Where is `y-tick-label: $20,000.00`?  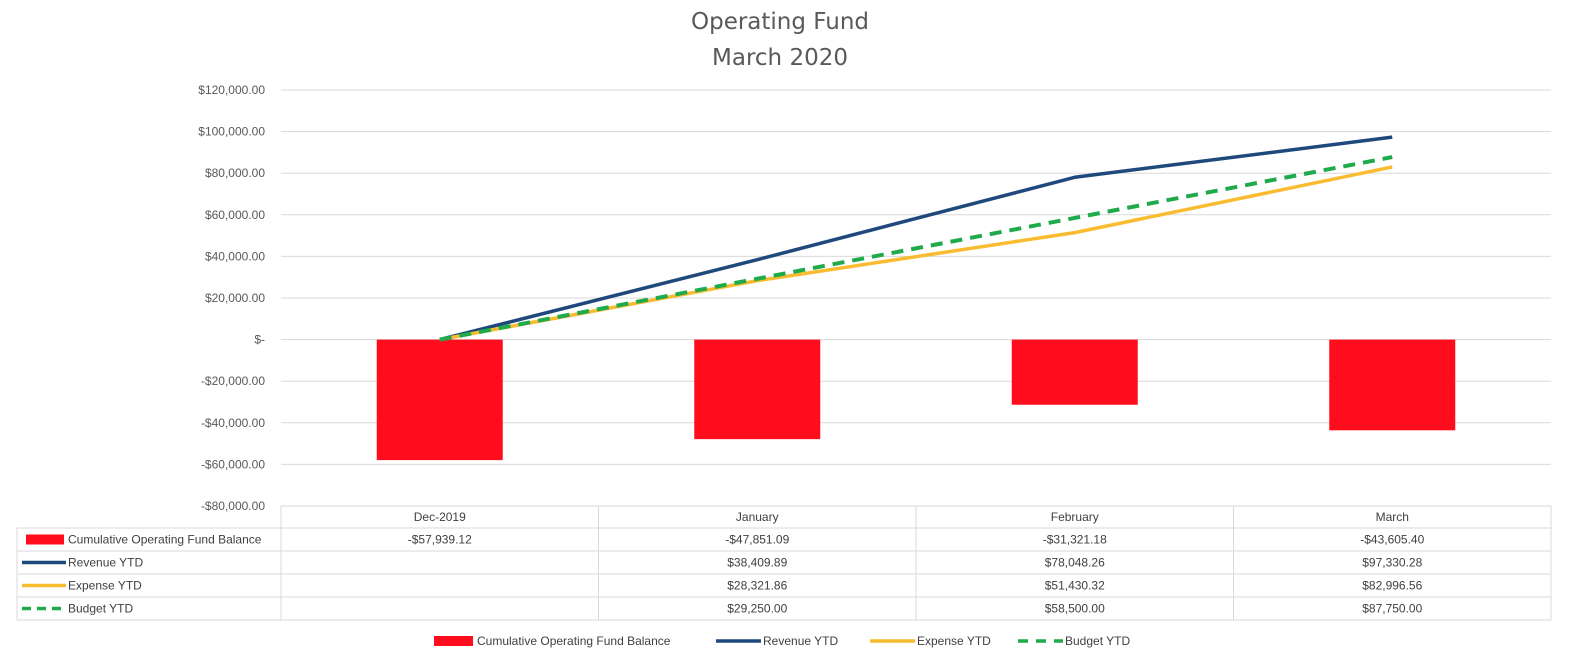 y-tick-label: $20,000.00 is located at coordinates (235, 298).